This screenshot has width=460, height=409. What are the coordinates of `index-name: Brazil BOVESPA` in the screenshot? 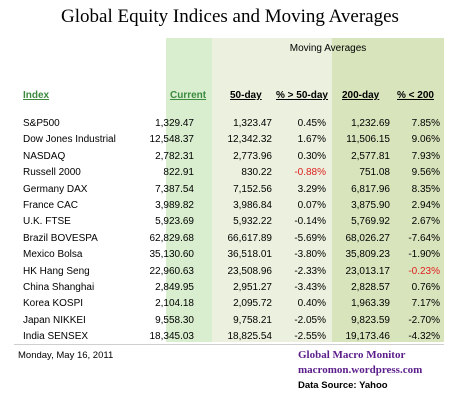 It's located at (60, 238).